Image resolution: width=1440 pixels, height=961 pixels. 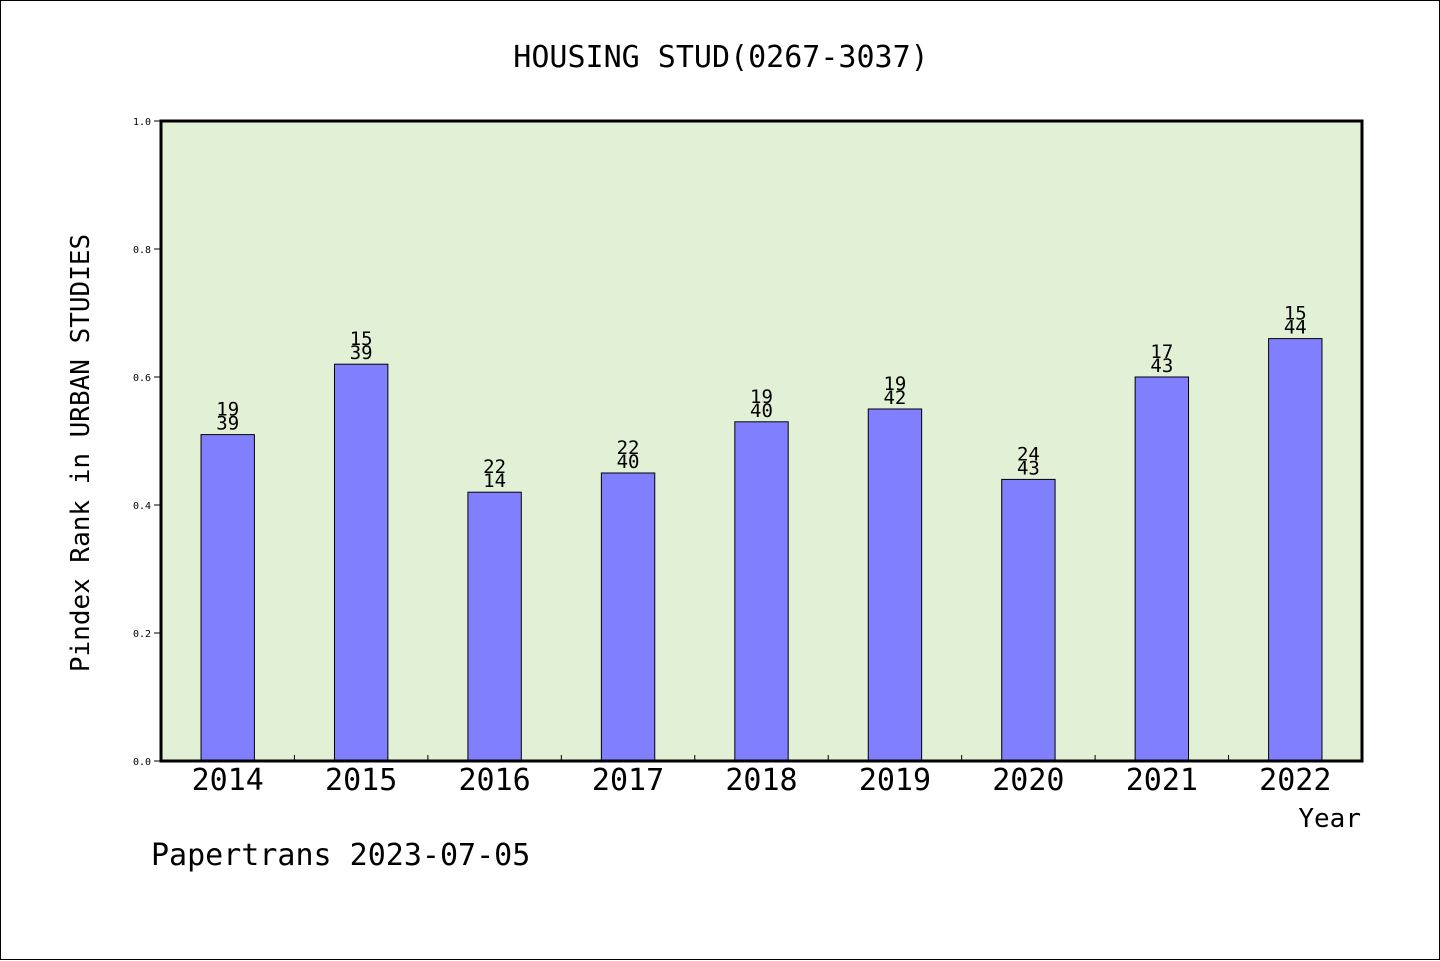 What do you see at coordinates (494, 481) in the screenshot?
I see `bar-label-bottom-2016: 14` at bounding box center [494, 481].